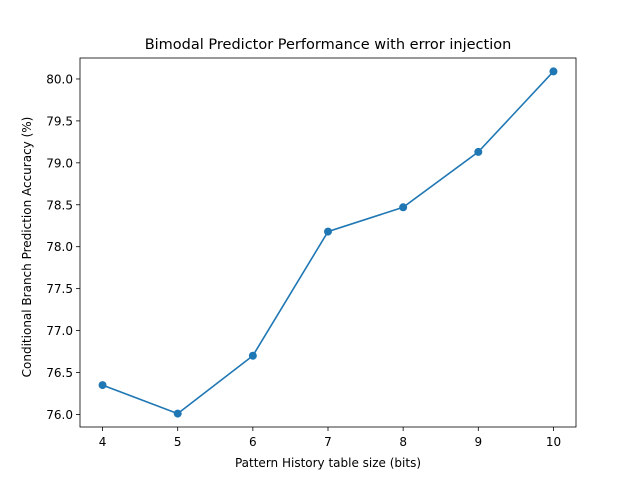 The image size is (640, 480). Describe the element at coordinates (59, 289) in the screenshot. I see `y-tick-label: 77.5` at that location.